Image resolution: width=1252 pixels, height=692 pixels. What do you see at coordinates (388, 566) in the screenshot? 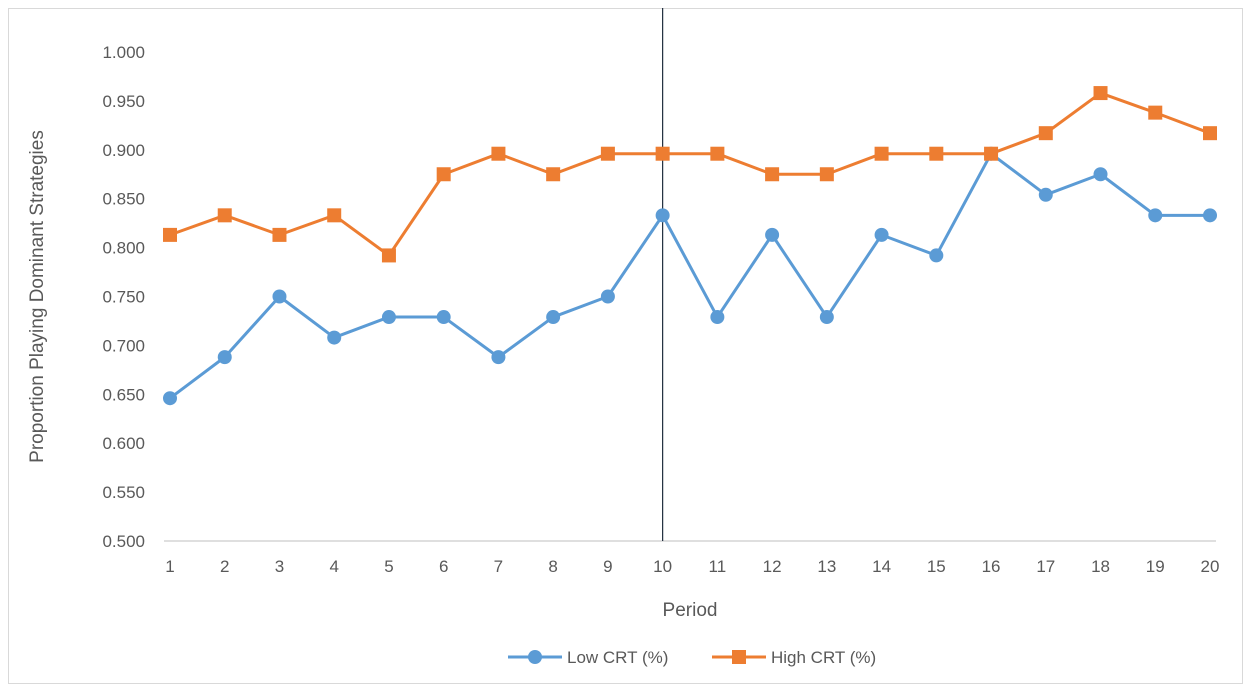
I see `x-tick-label: 5` at bounding box center [388, 566].